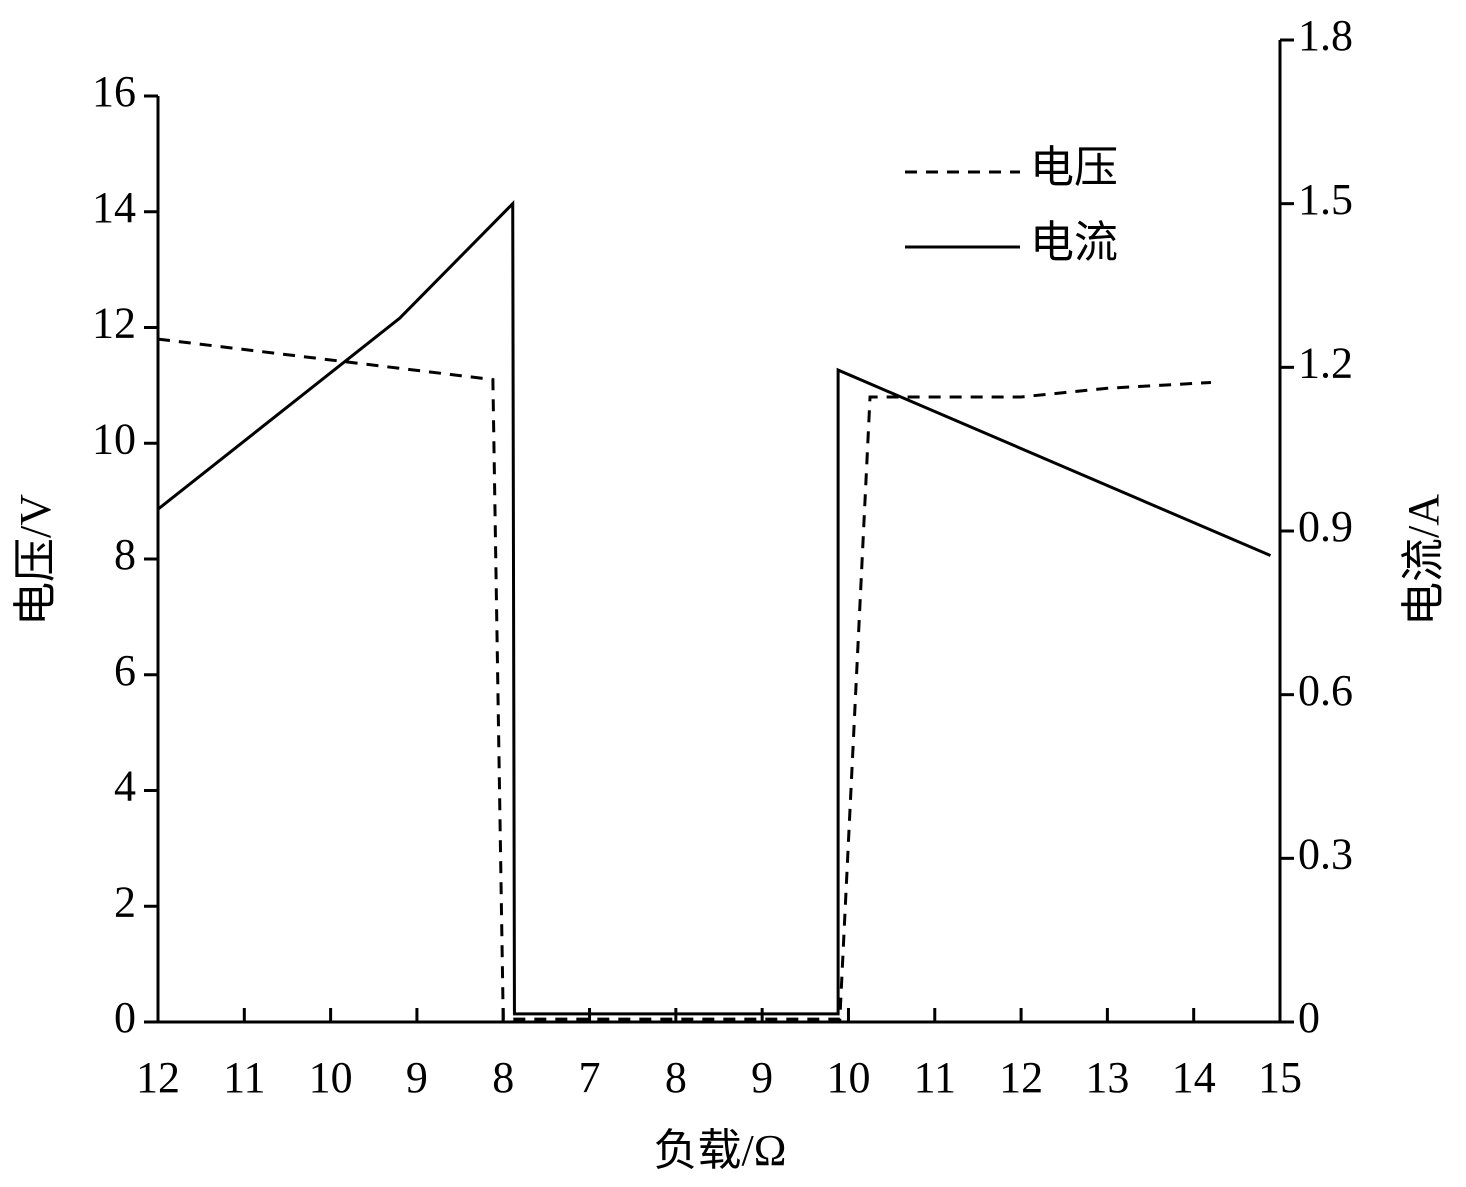  What do you see at coordinates (1325, 362) in the screenshot?
I see `y2-tick-label: 1.2` at bounding box center [1325, 362].